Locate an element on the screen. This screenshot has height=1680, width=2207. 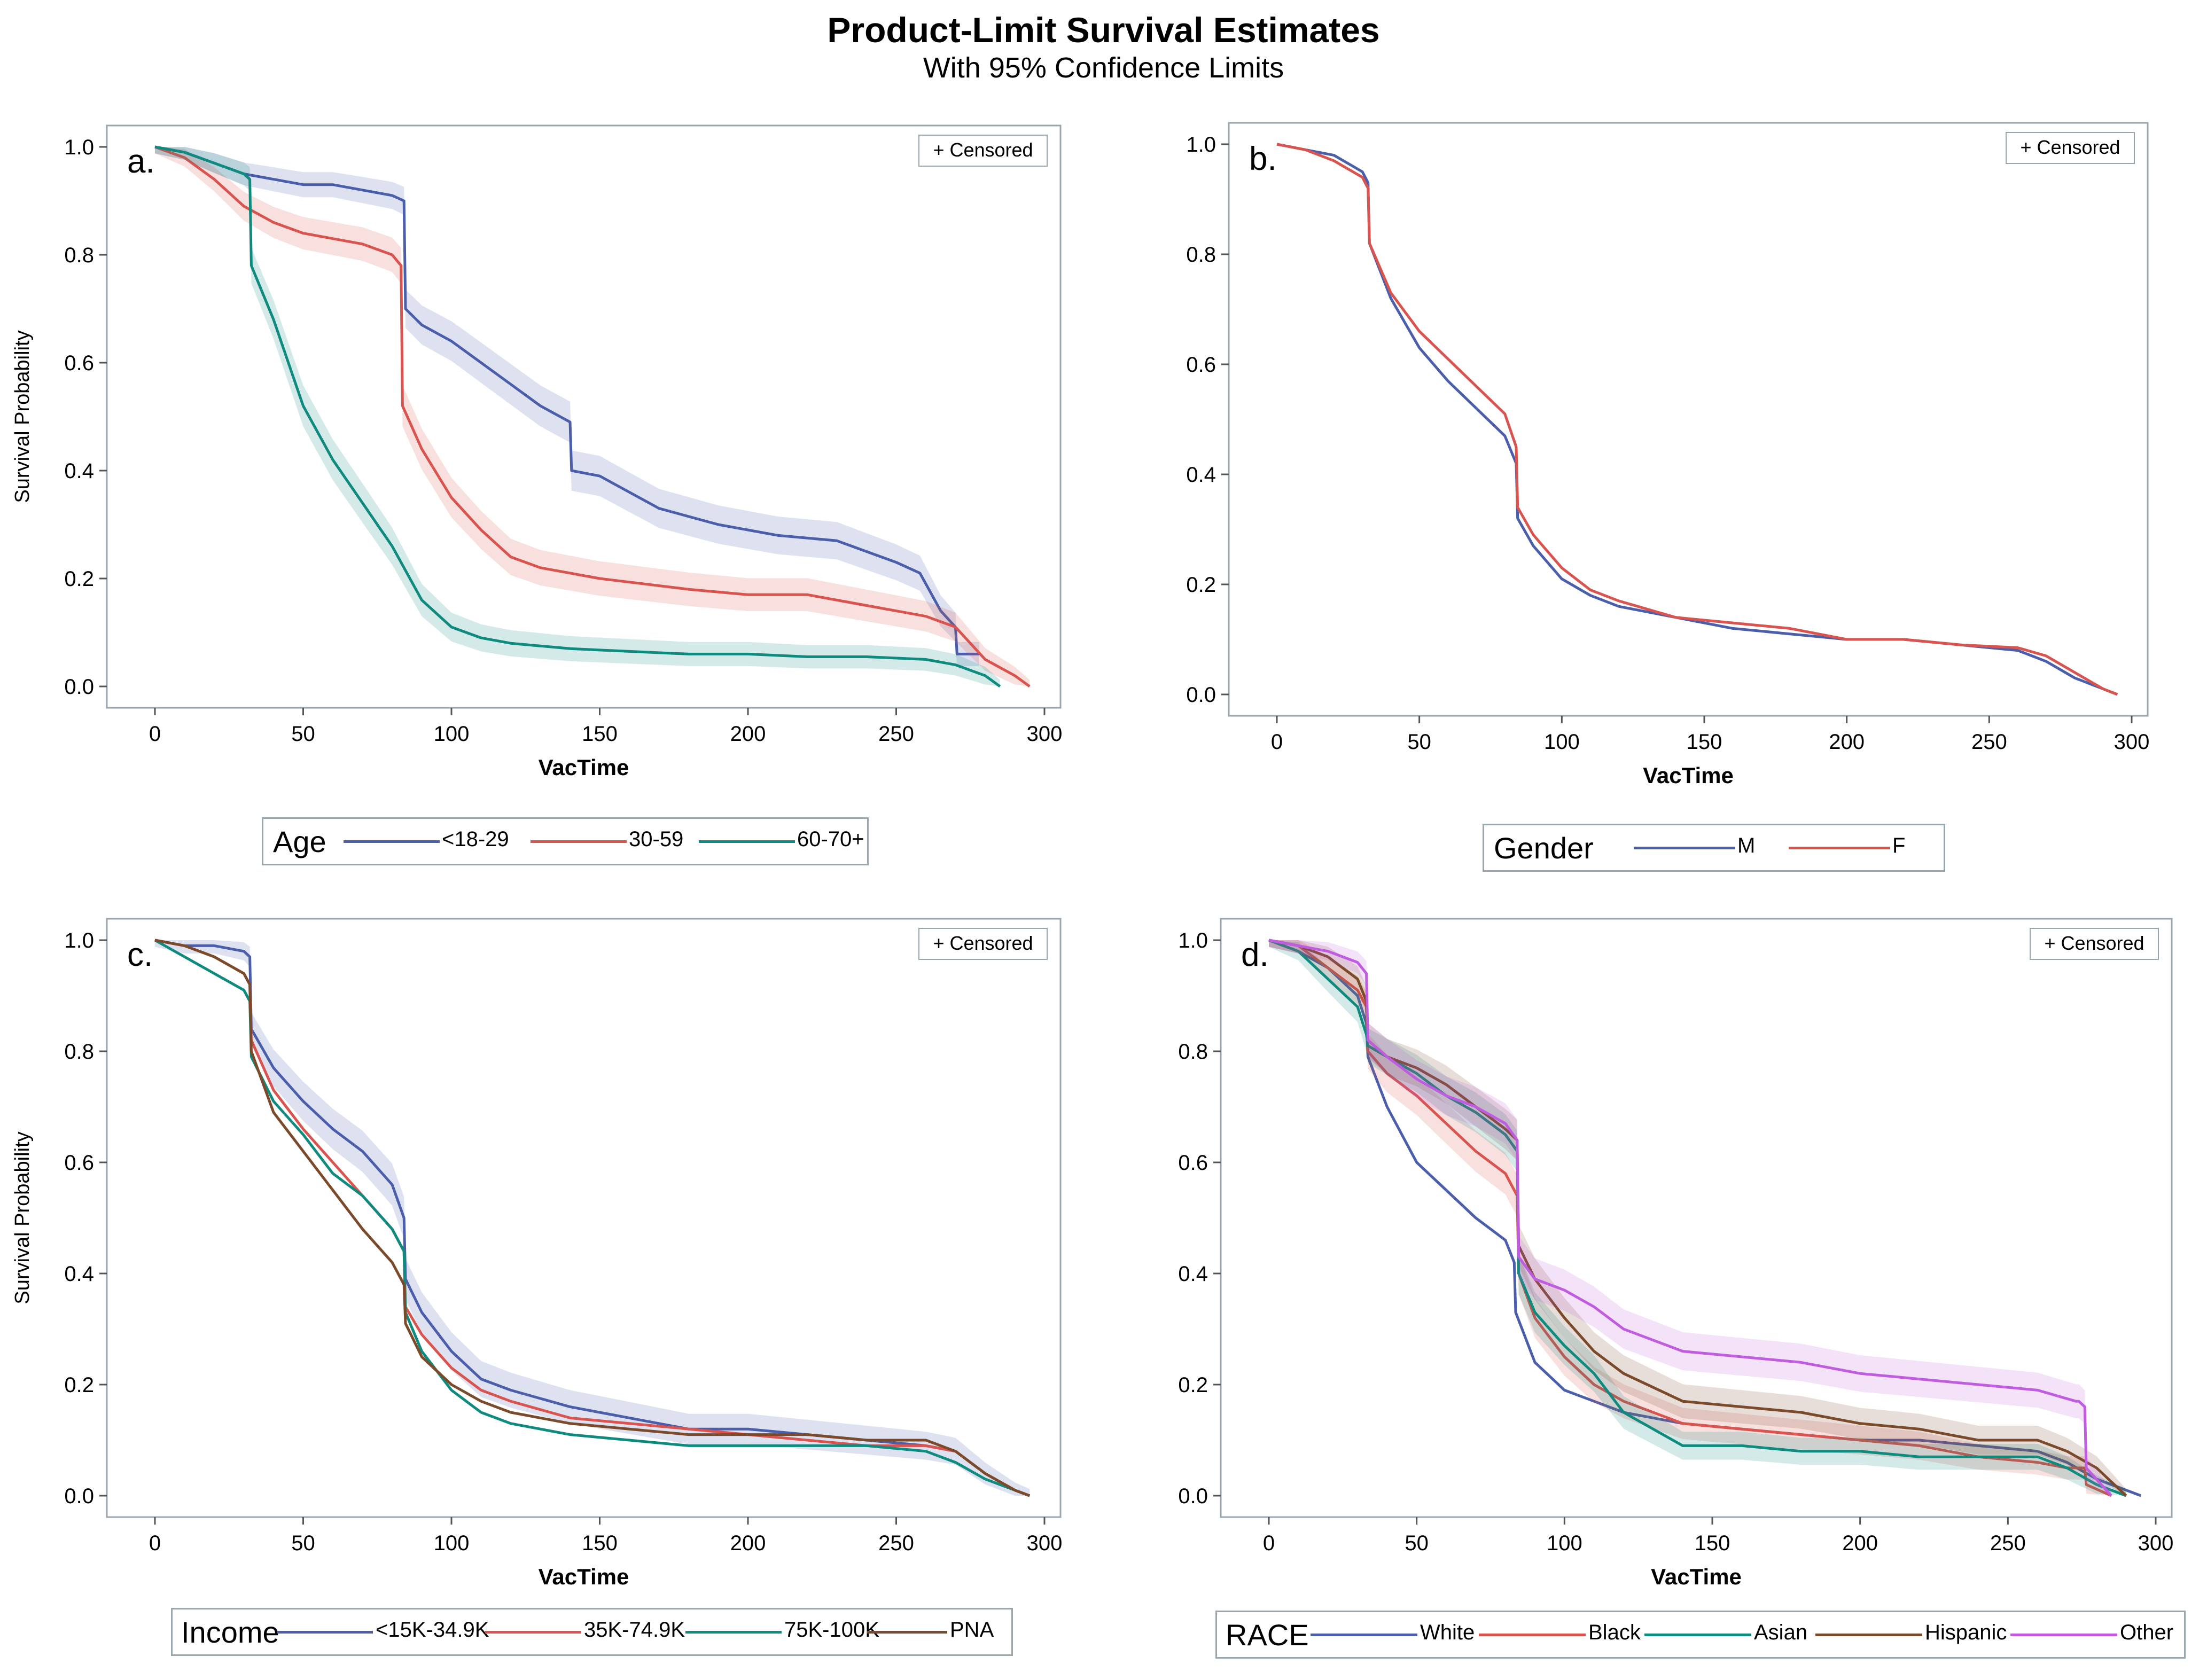
chart-0-xtick-label-1: 50 is located at coordinates (303, 734).